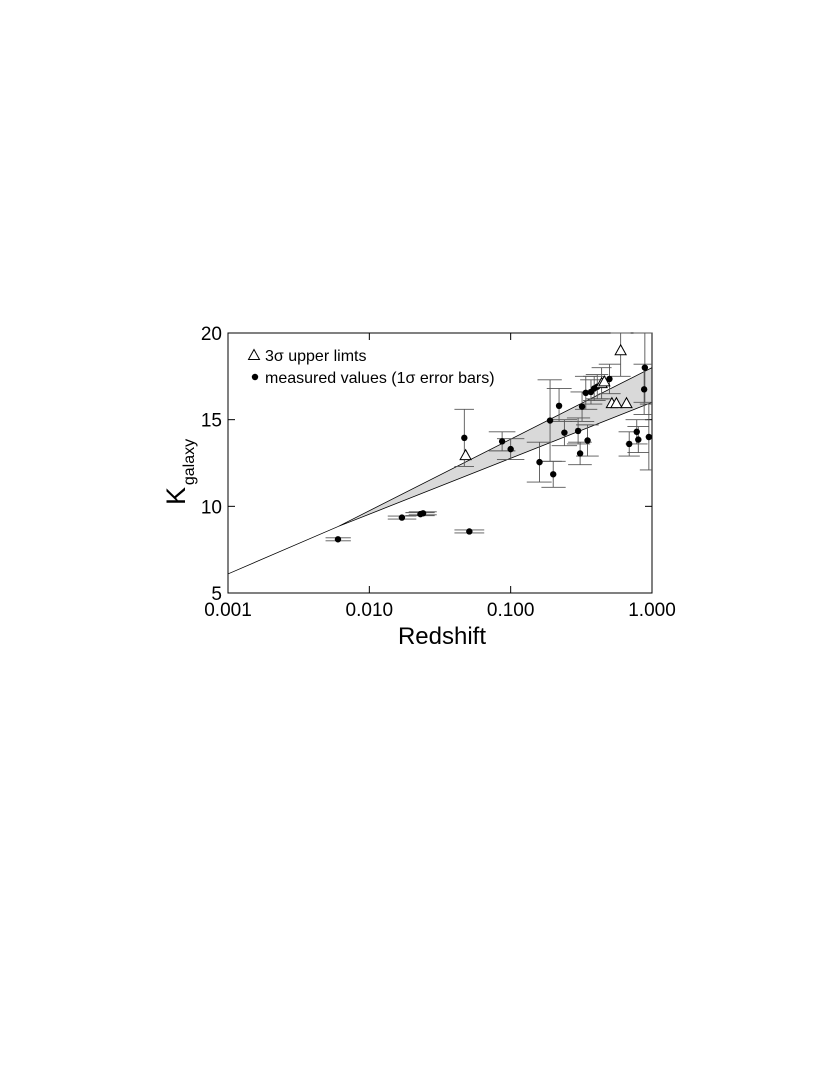  Describe the element at coordinates (442, 636) in the screenshot. I see `x-axis-label: Redshift` at that location.